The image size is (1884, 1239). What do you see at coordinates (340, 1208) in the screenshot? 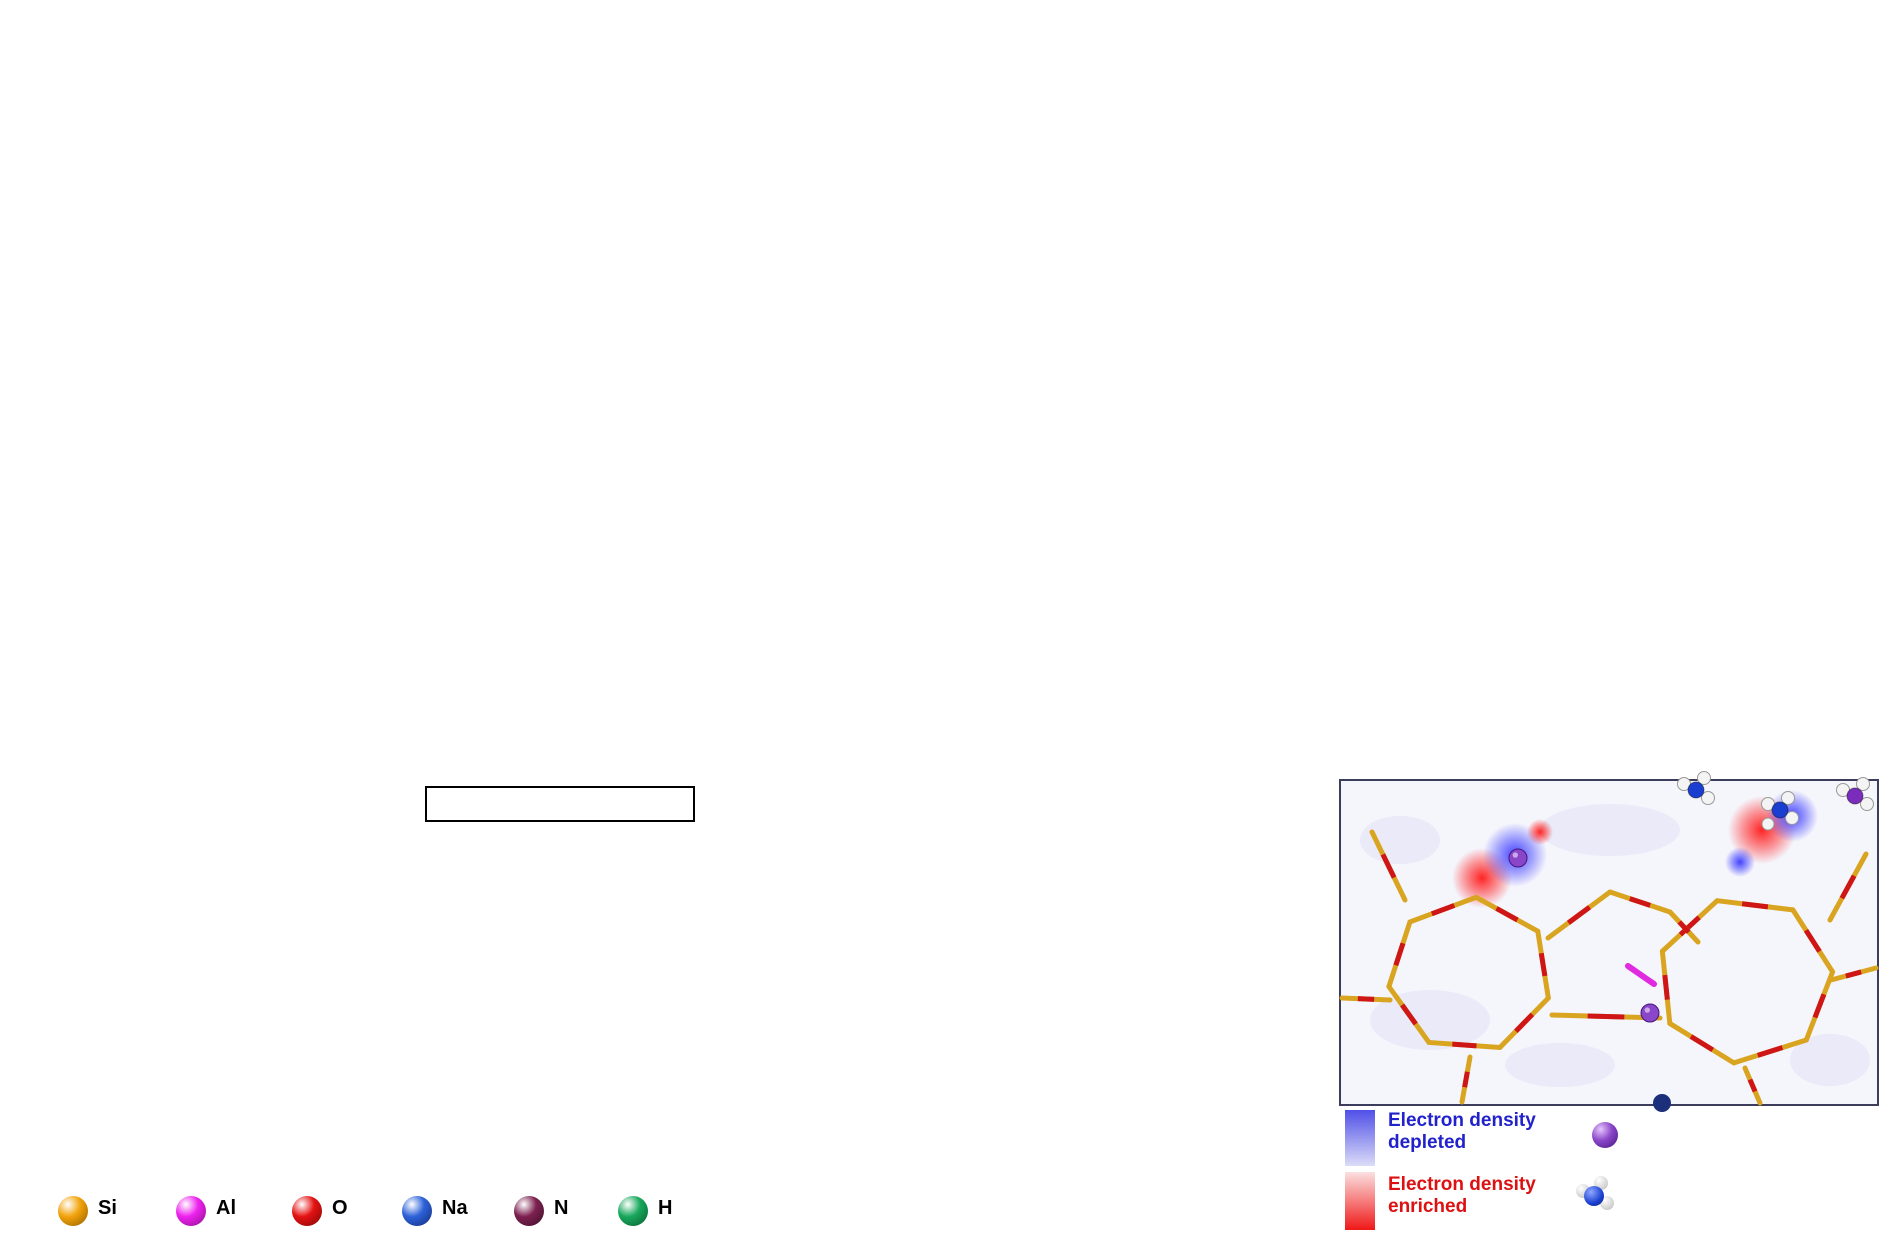
I see `o-legend-label: O` at bounding box center [340, 1208].